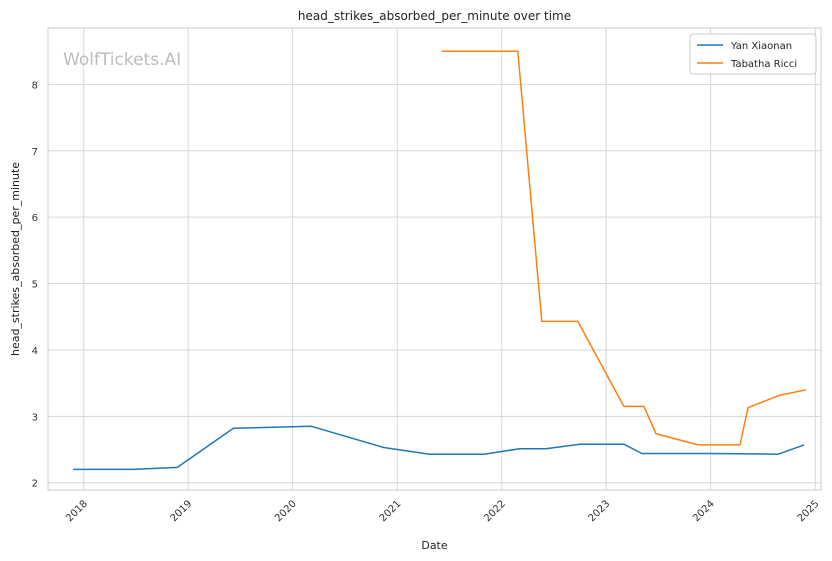  What do you see at coordinates (35, 152) in the screenshot?
I see `y-tick-label: 7` at bounding box center [35, 152].